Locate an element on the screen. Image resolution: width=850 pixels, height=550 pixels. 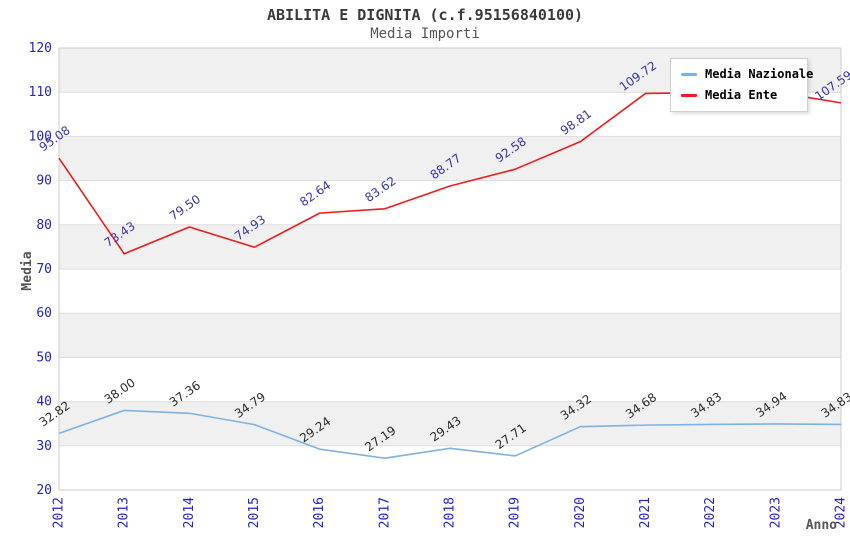
data-point-label: 79.50 is located at coordinates (185, 207).